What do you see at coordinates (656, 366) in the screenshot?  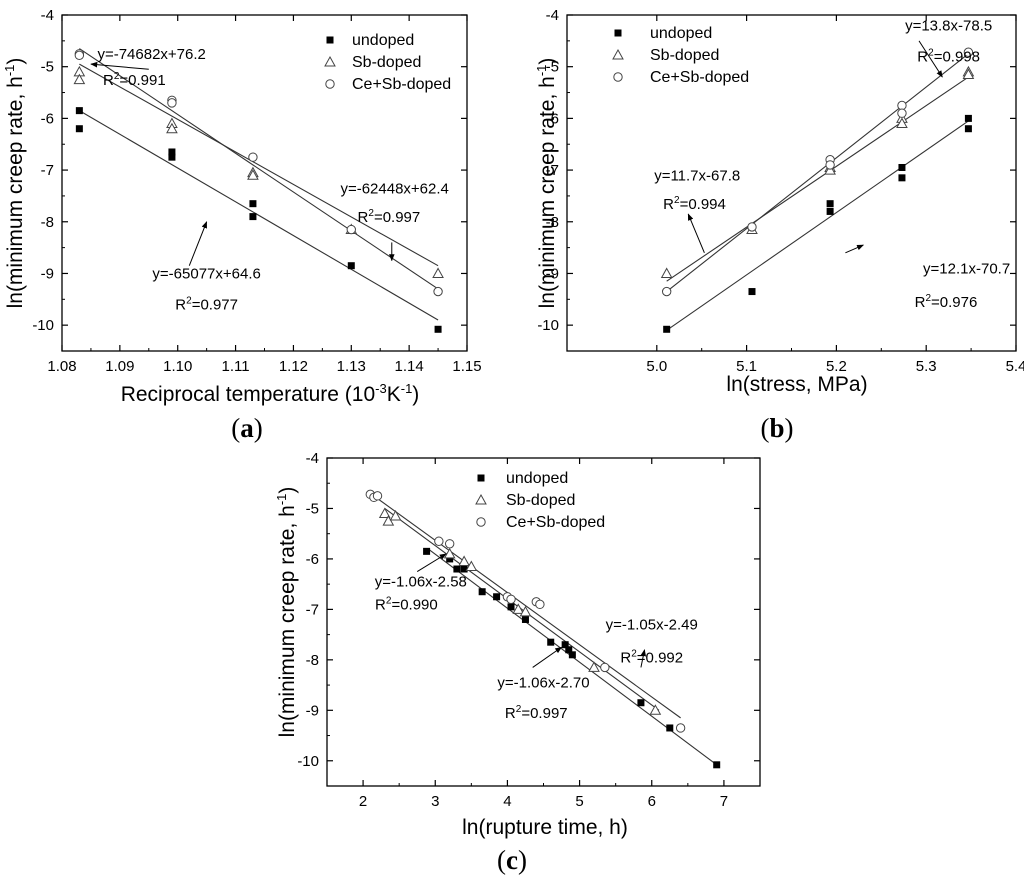 I see `x-tick-label: 5.0` at bounding box center [656, 366].